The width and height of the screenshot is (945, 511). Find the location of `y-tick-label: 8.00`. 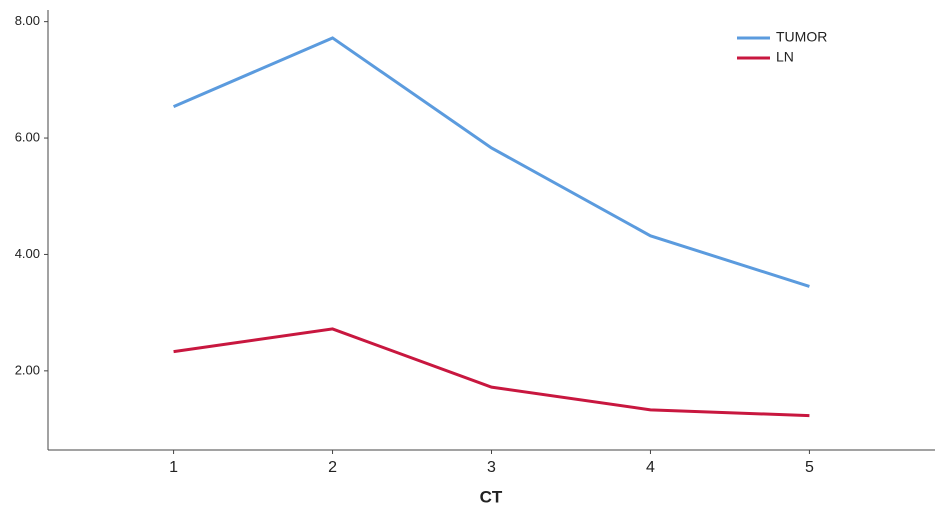

y-tick-label: 8.00 is located at coordinates (27, 20).